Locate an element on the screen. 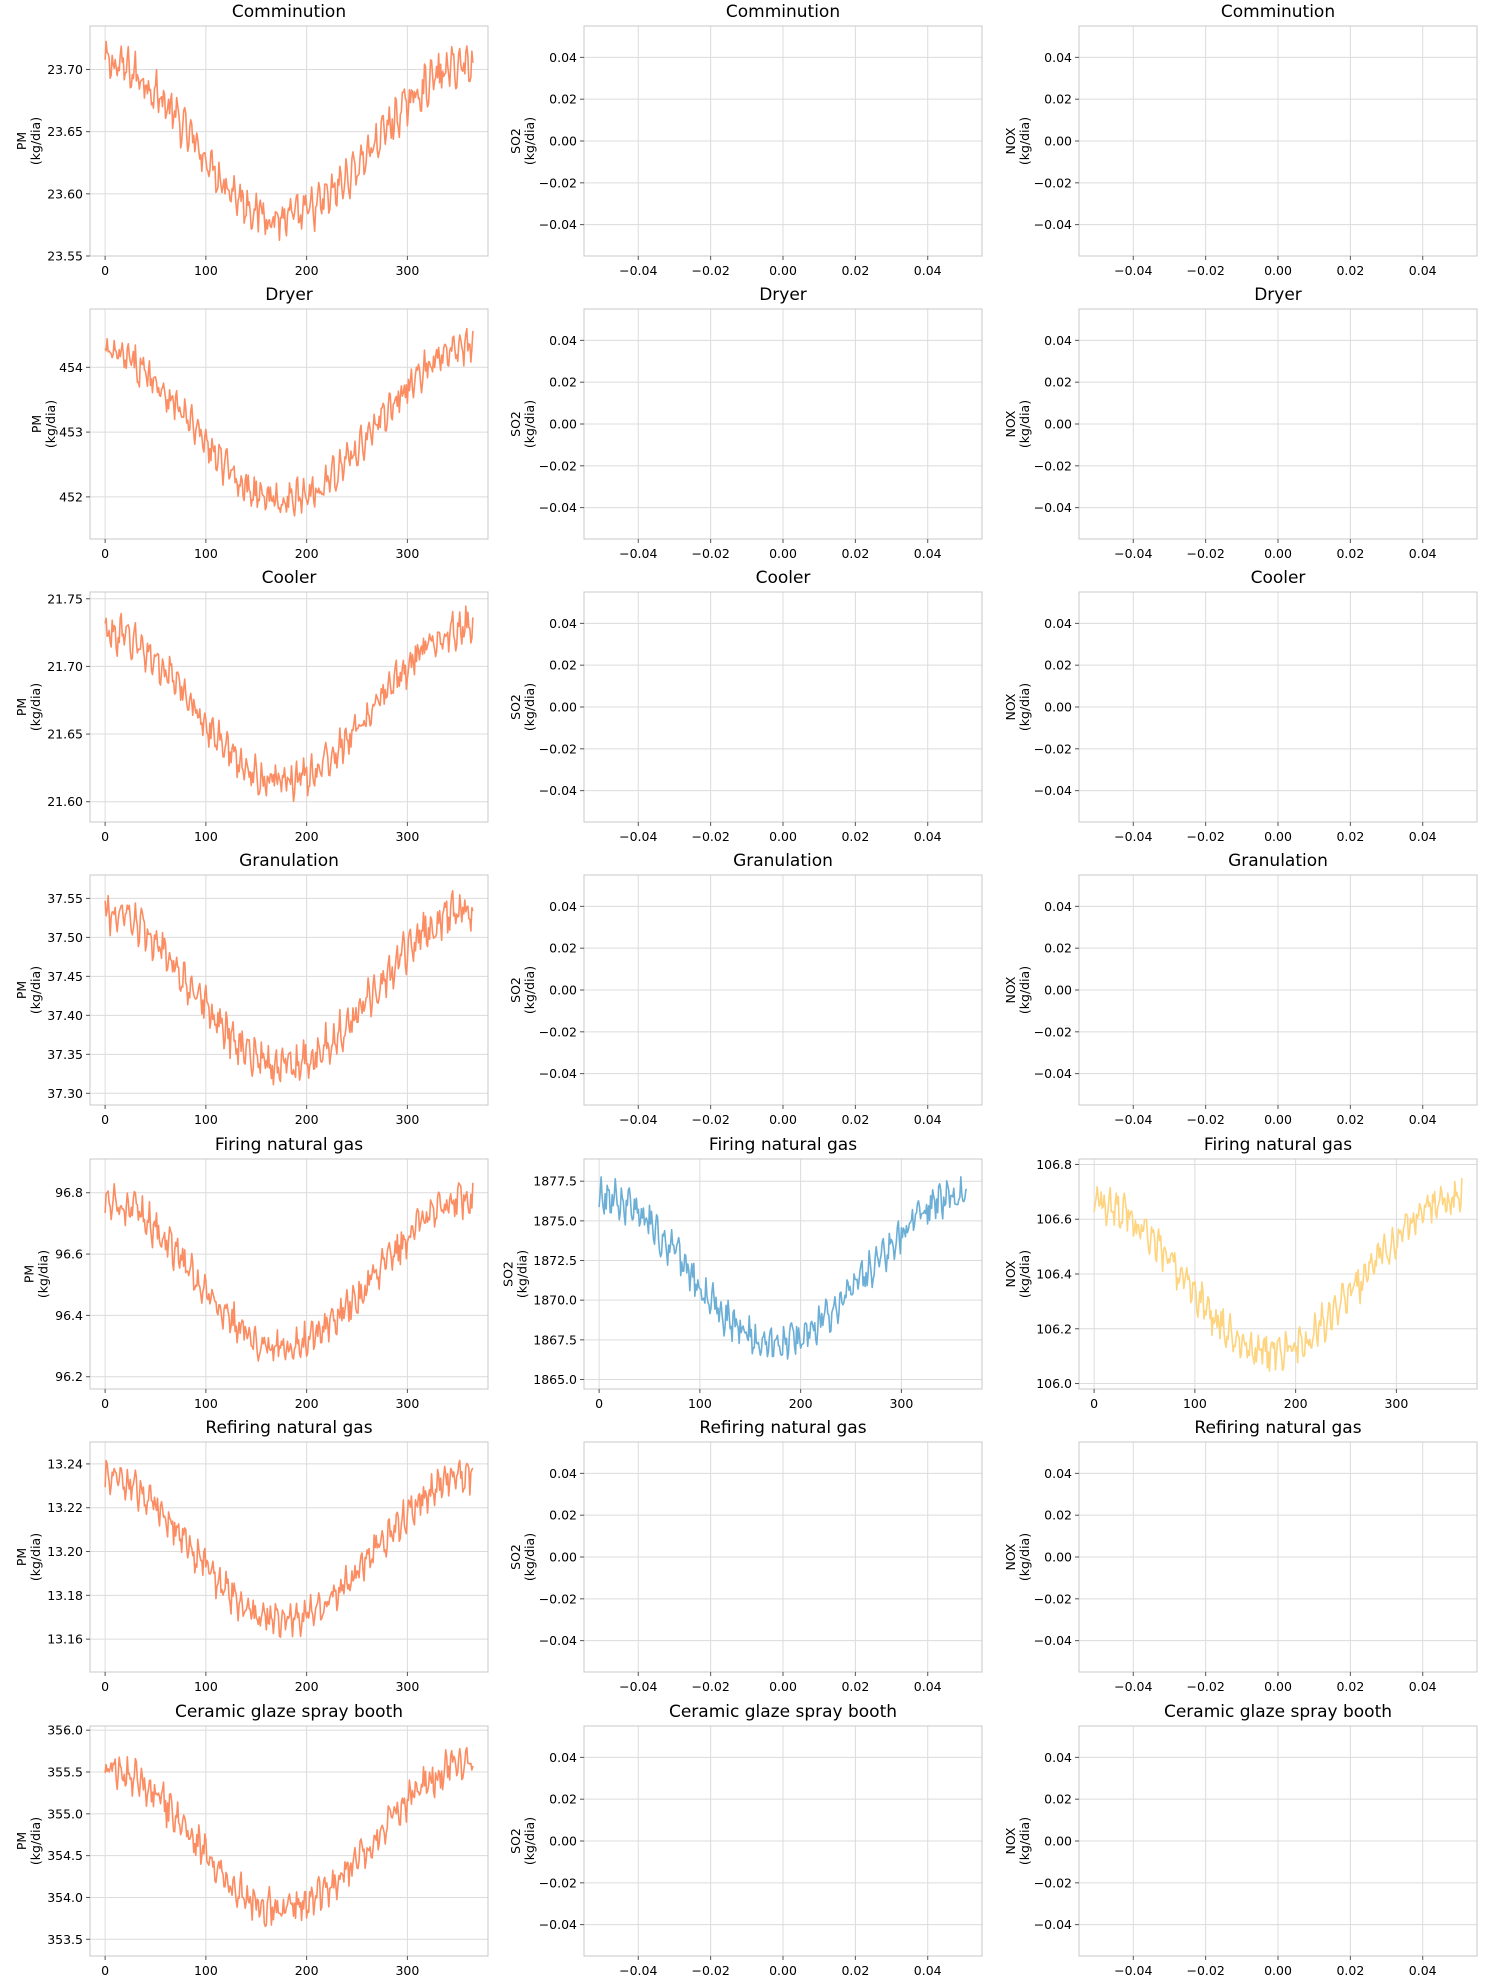 The image size is (1486, 1987). y-tick-label: 106.0 is located at coordinates (1054, 1383).